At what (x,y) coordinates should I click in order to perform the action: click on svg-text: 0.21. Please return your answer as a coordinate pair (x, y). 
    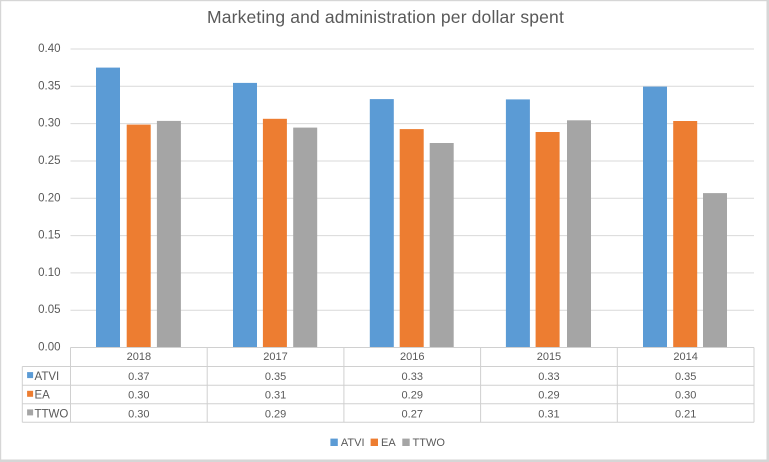
    Looking at the image, I should click on (685, 414).